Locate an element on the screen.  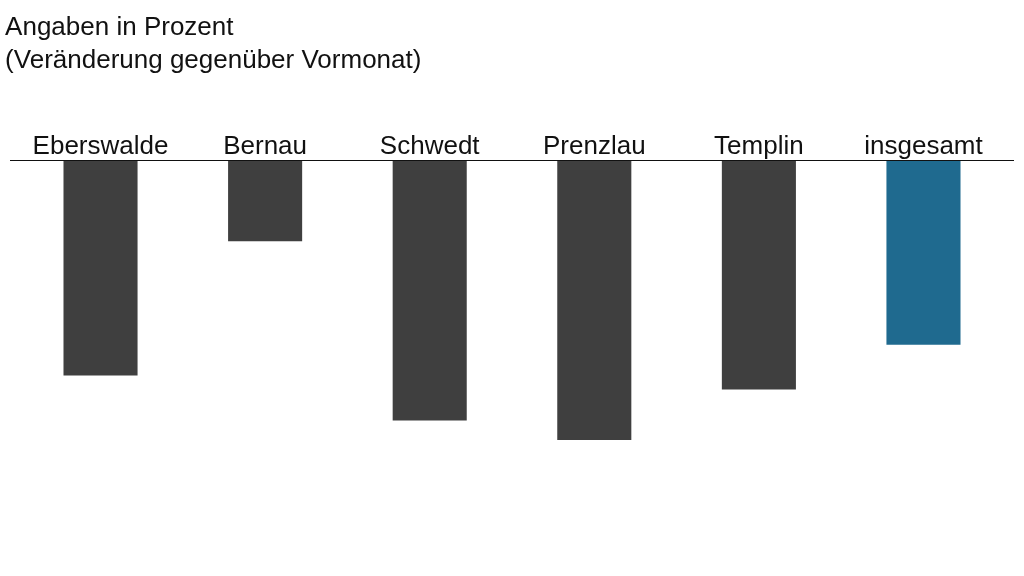
x-tick-label: Prenzlau is located at coordinates (594, 144).